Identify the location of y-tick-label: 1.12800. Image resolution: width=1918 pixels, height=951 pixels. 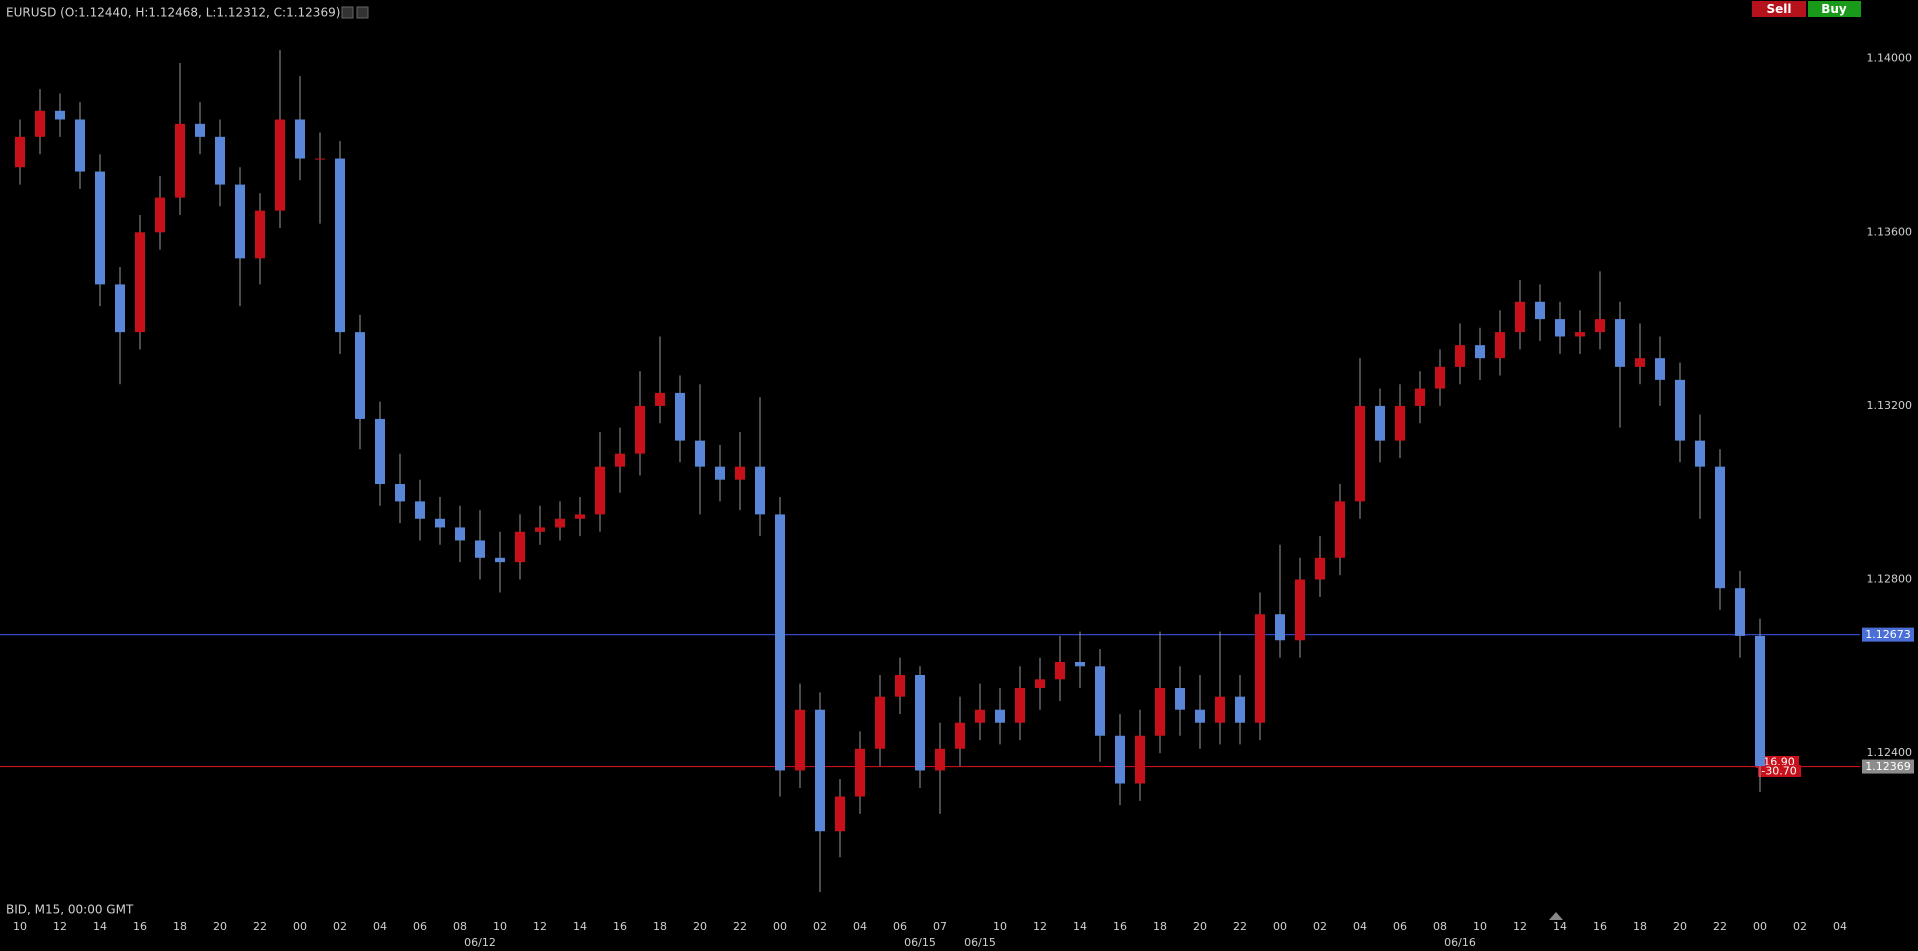
(1890, 579).